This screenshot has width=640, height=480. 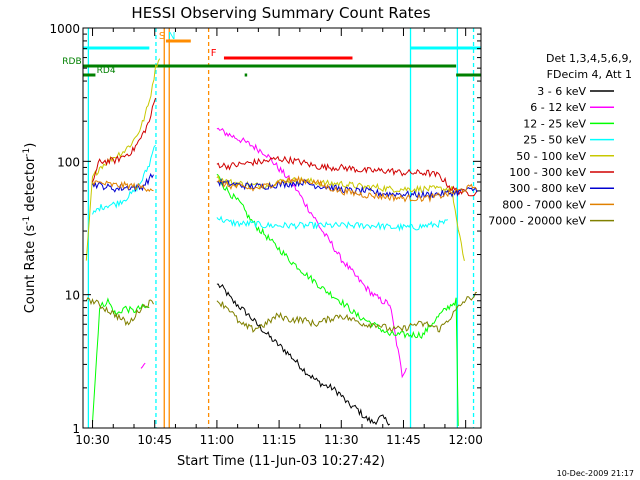 What do you see at coordinates (217, 440) in the screenshot?
I see `x-tick-label-2: 11:00` at bounding box center [217, 440].